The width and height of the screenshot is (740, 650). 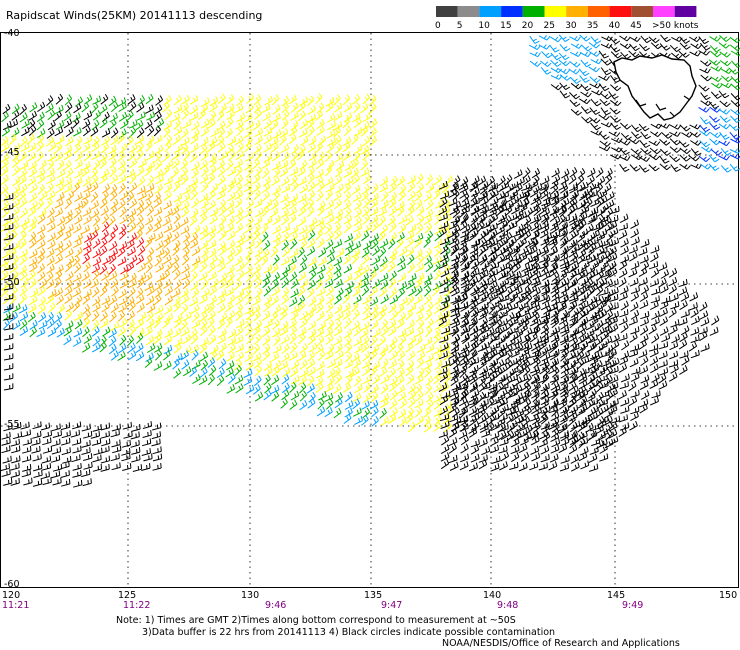 What do you see at coordinates (512, 11) in the screenshot?
I see `legend-swatch` at bounding box center [512, 11].